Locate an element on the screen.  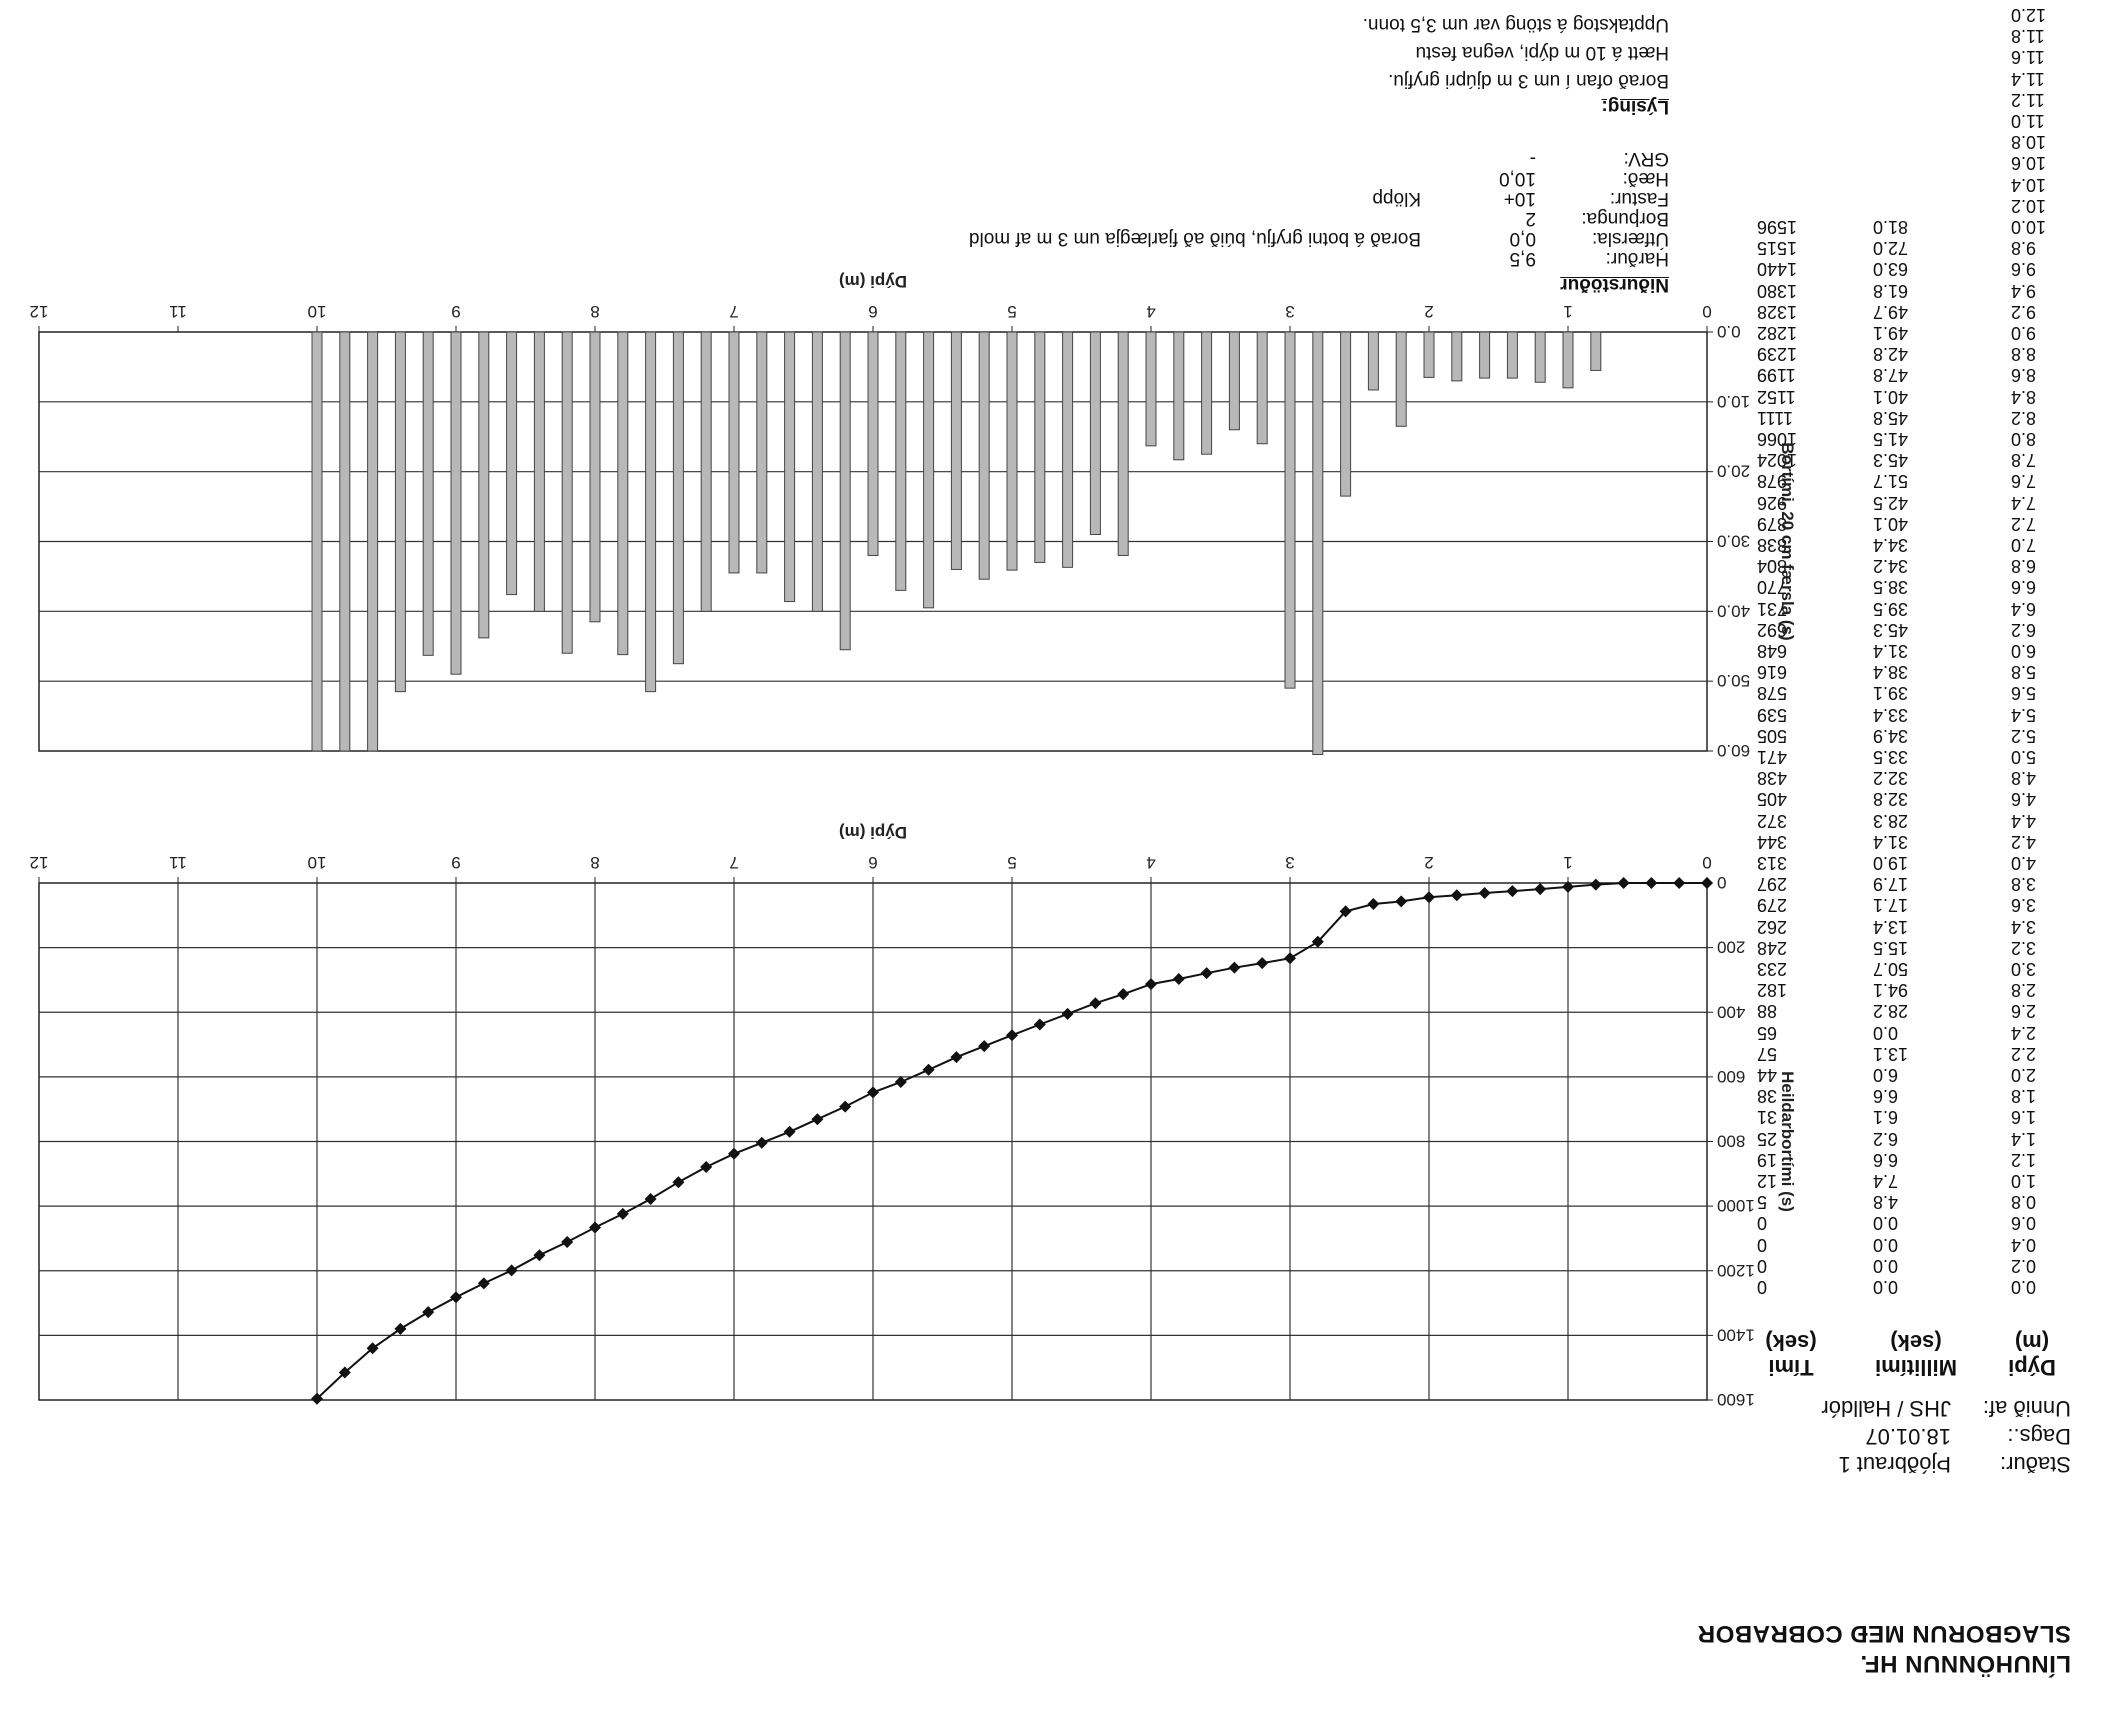
x-tick-label: 6 is located at coordinates (872, 311).